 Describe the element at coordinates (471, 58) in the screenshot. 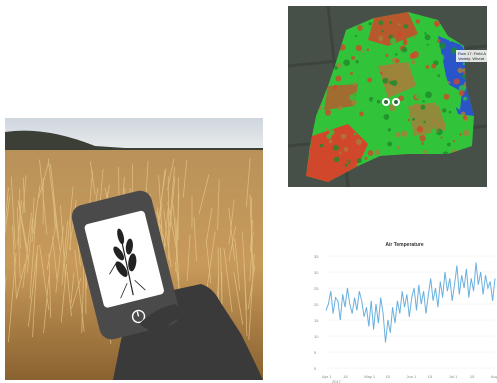

I see `map-tooltip-line2: Variety: Wheat` at that location.